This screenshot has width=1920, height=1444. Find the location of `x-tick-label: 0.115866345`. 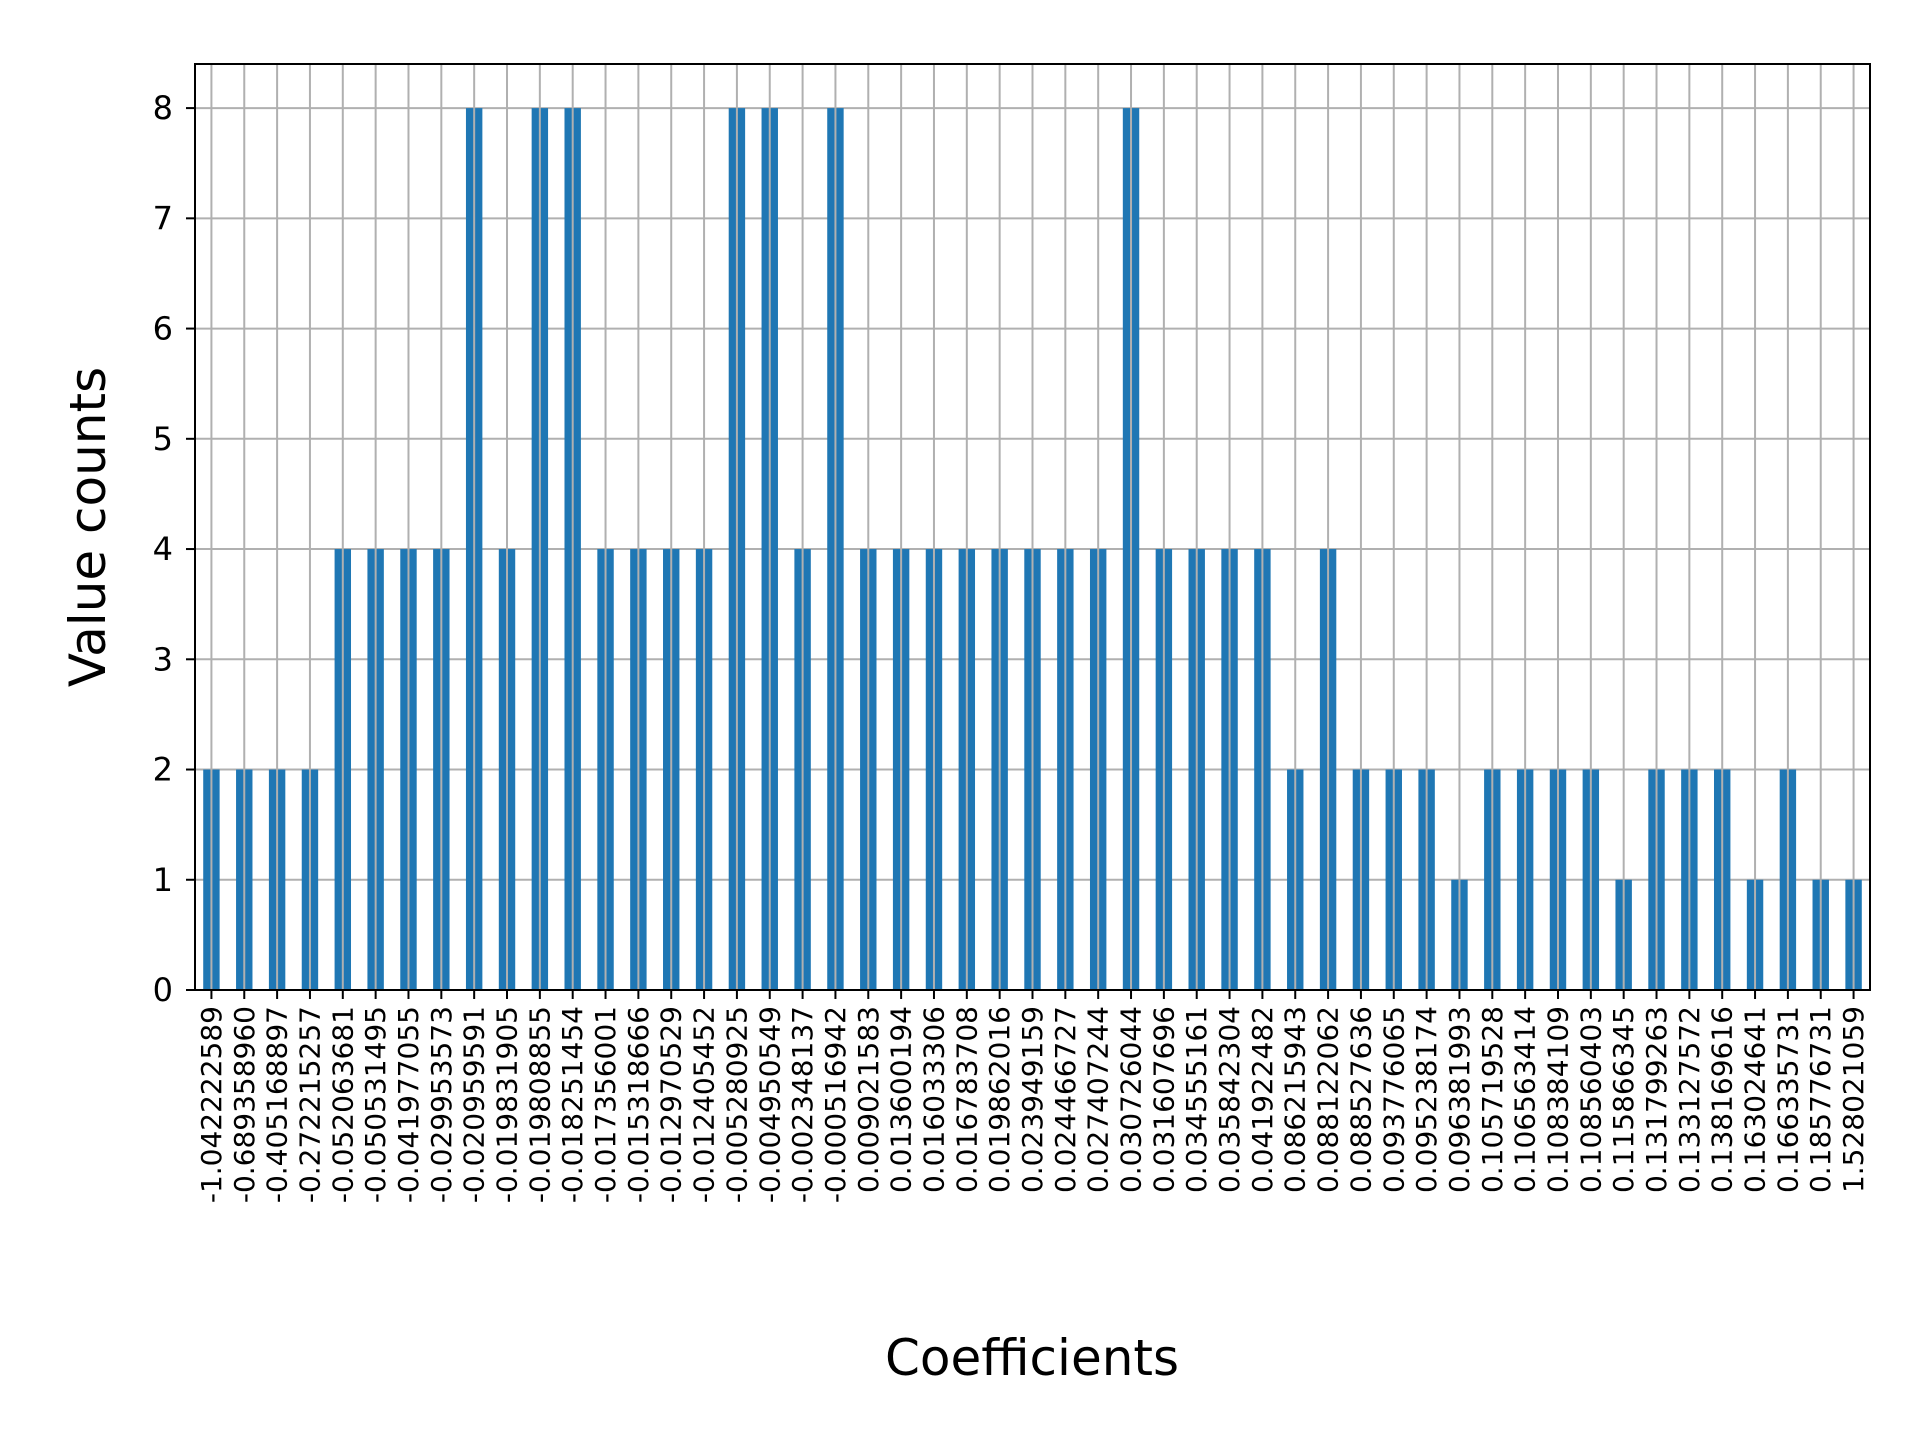

x-tick-label: 0.115866345 is located at coordinates (1623, 1099).